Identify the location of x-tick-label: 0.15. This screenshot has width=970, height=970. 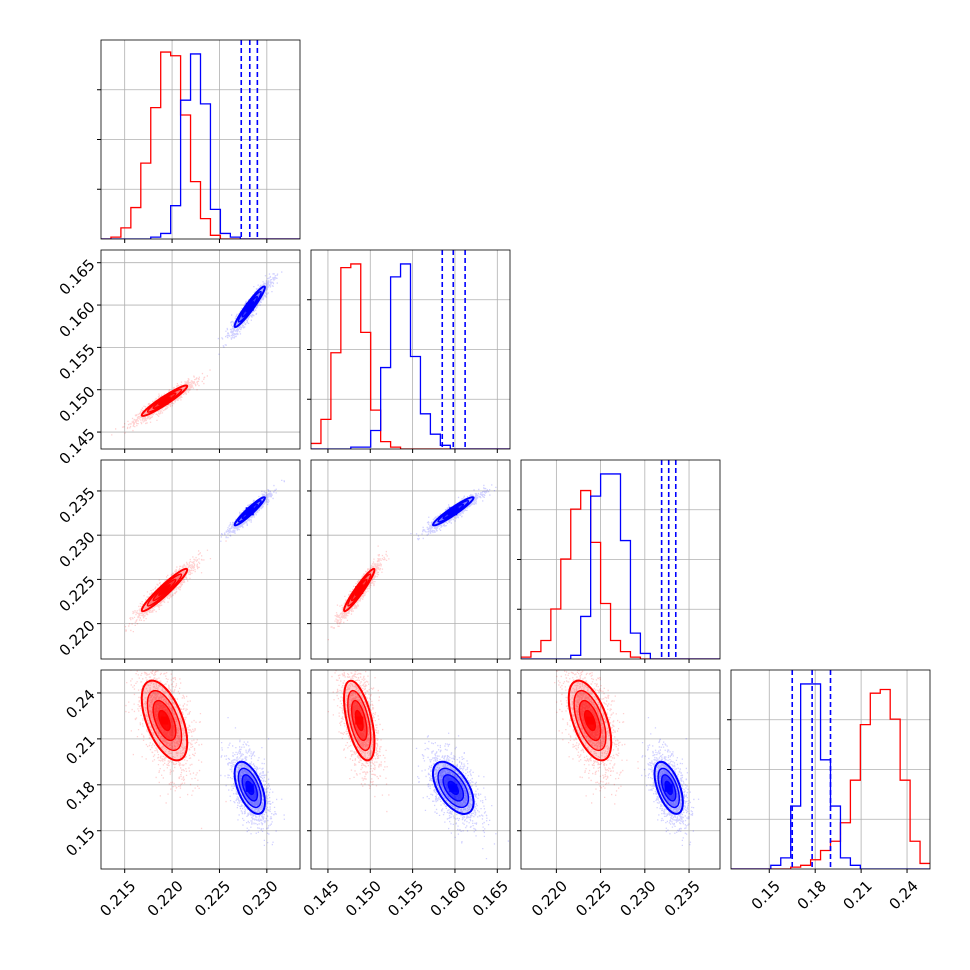
(766, 895).